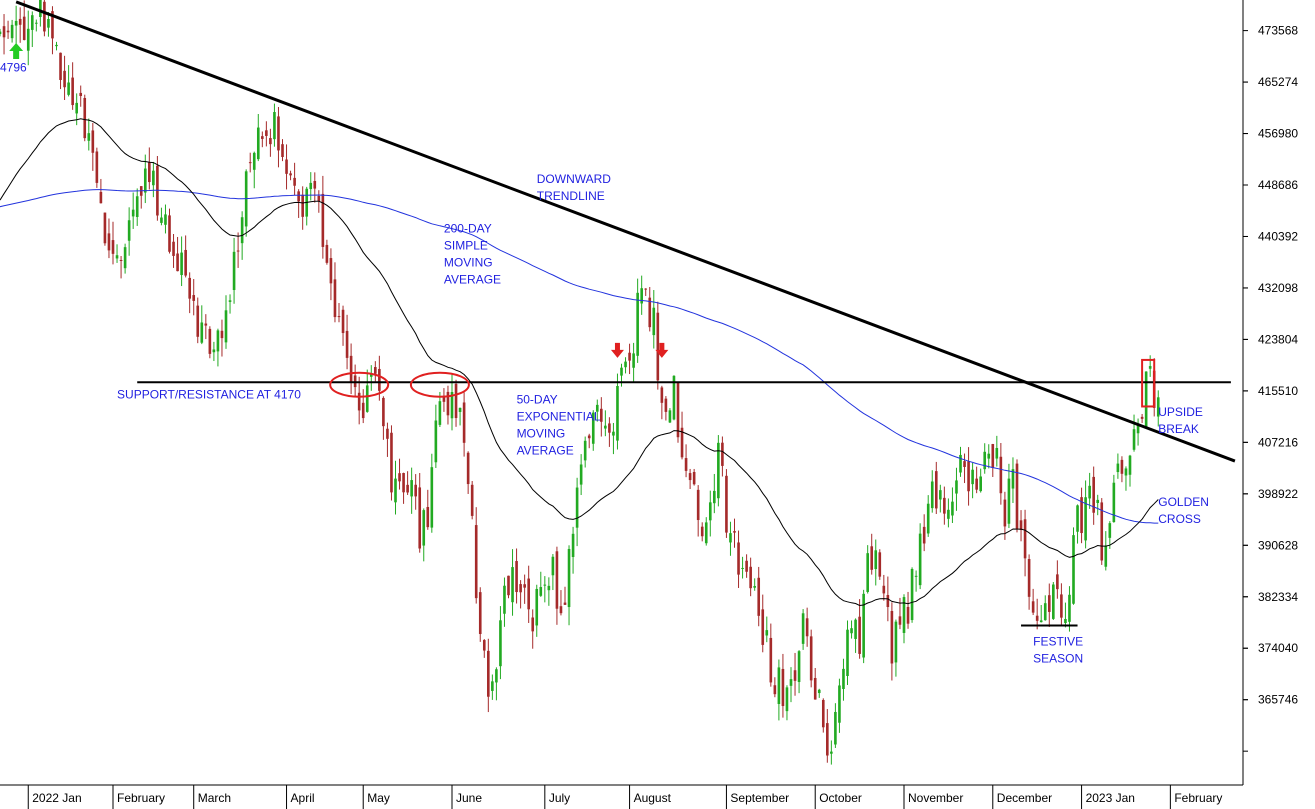  I want to click on annotation-text: UPSIDE BREAK, so click(1180, 420).